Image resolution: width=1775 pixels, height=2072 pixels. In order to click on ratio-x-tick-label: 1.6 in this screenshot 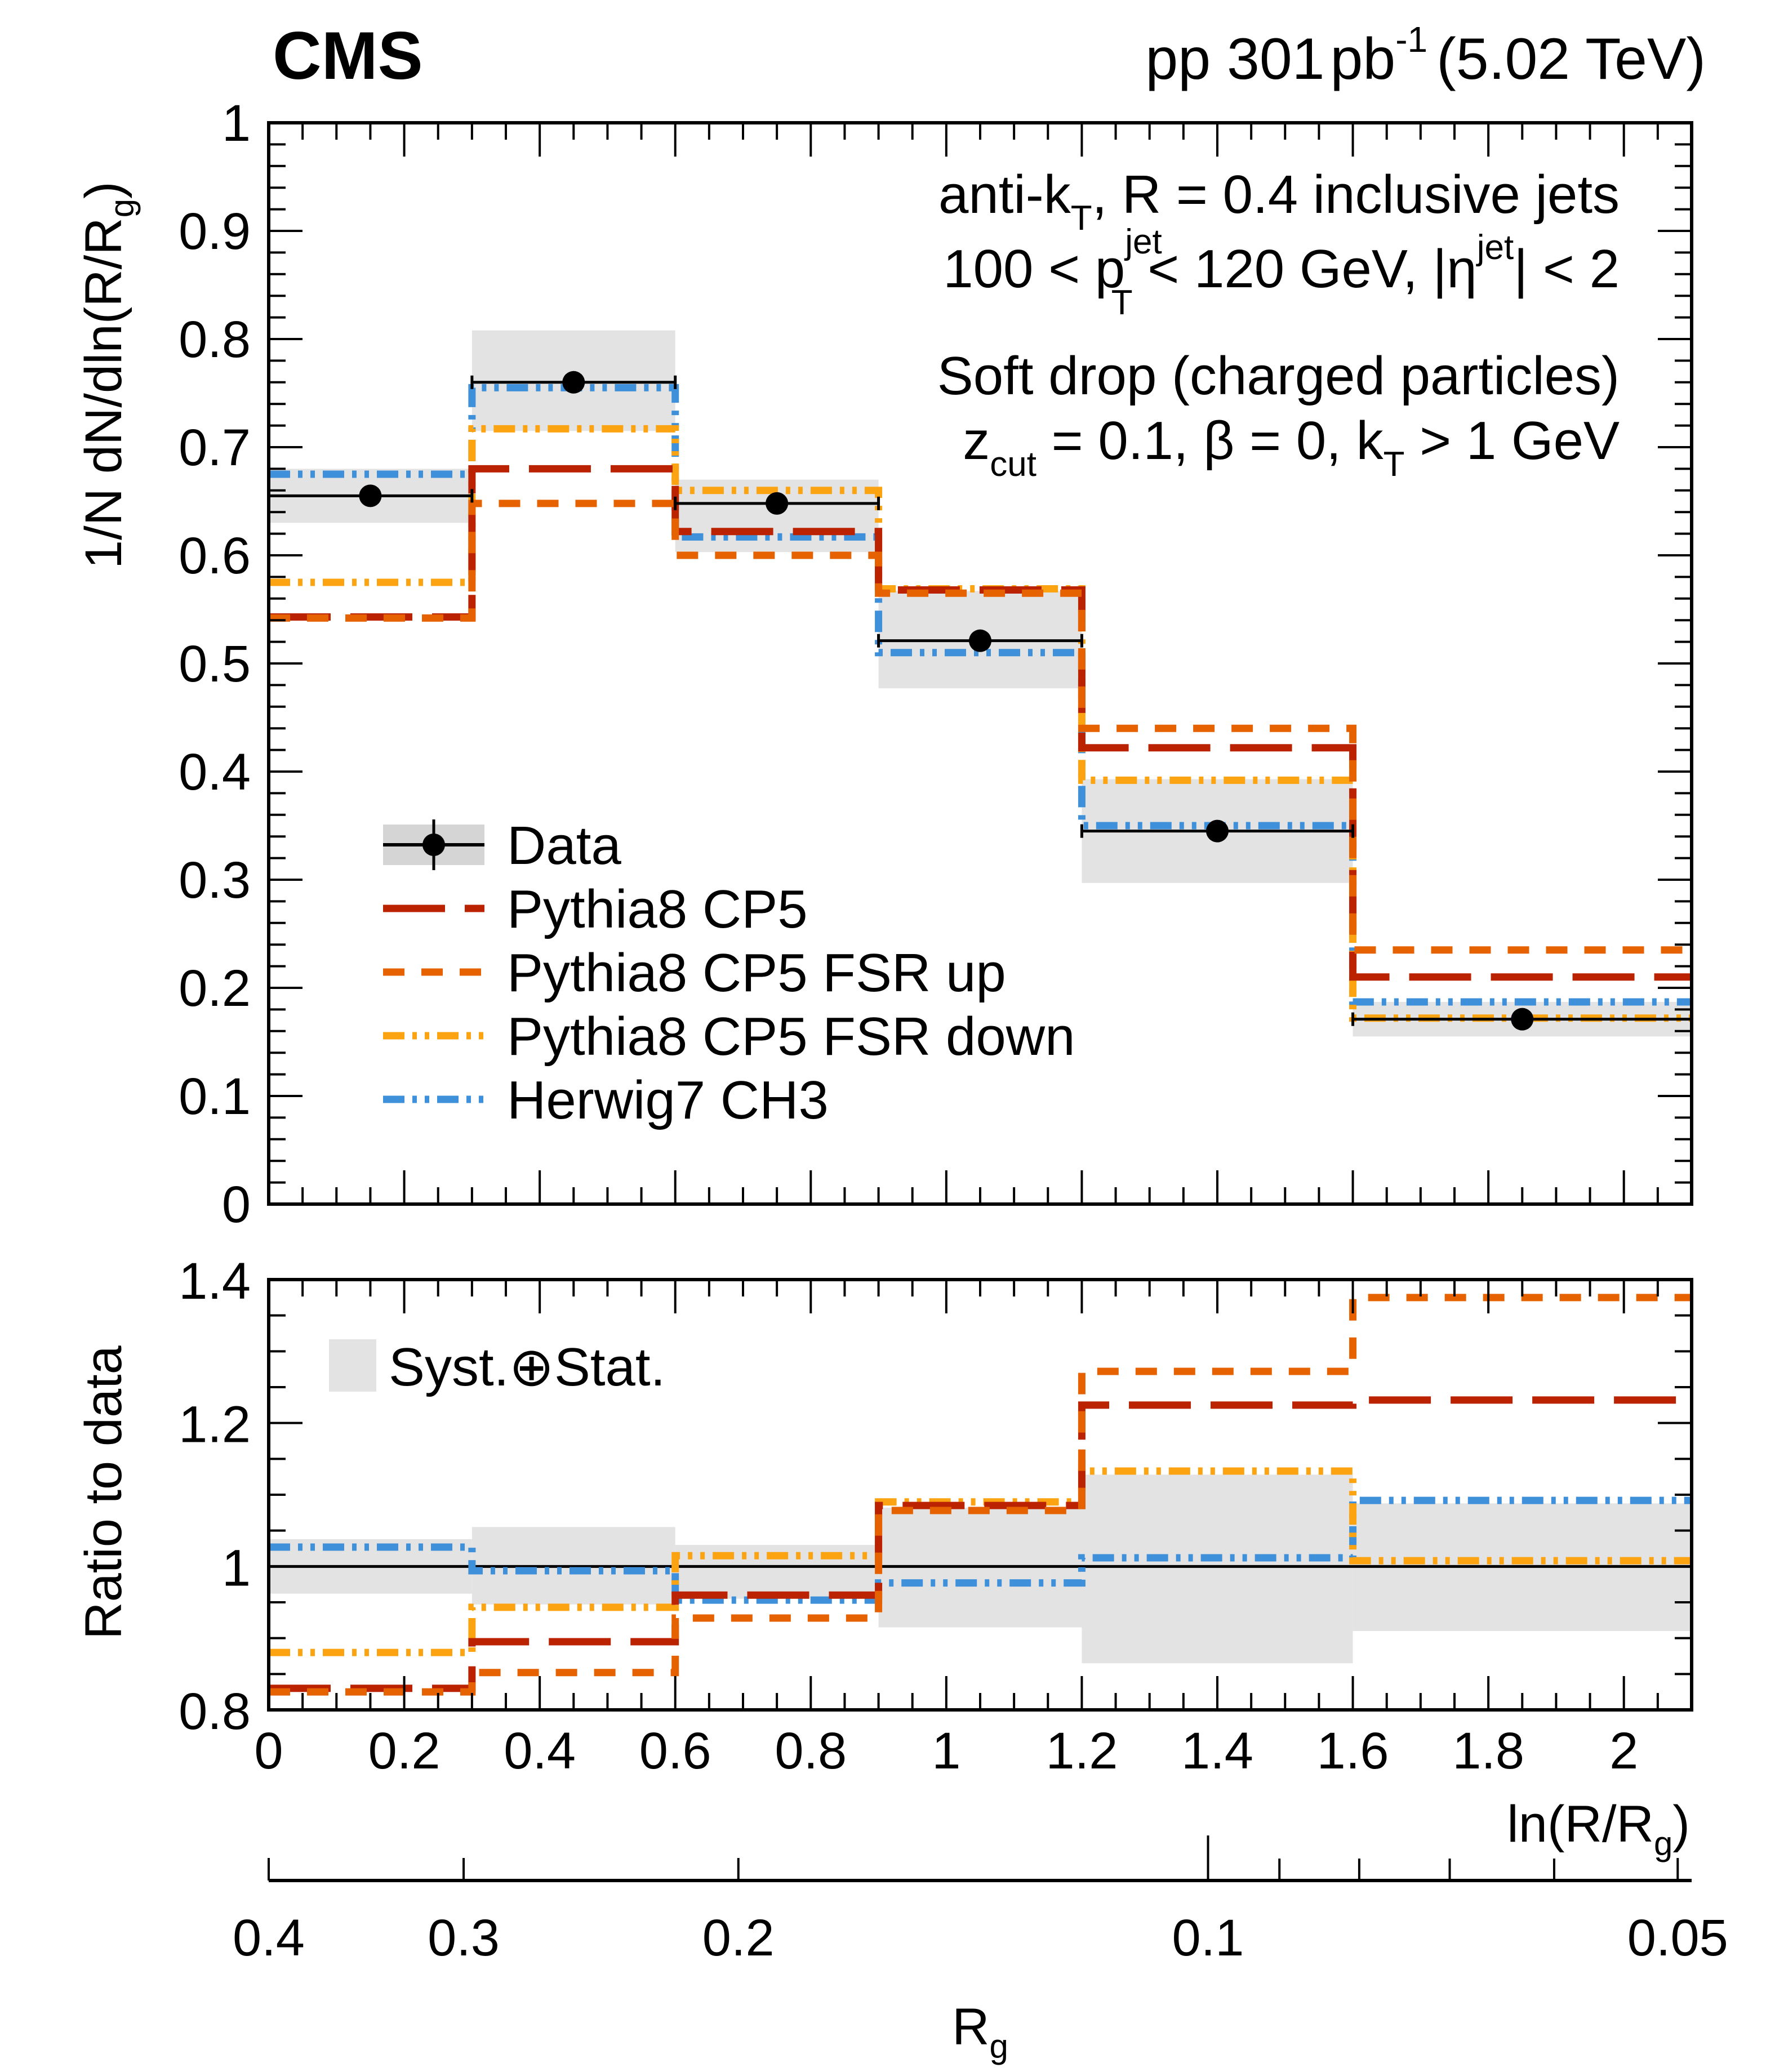, I will do `click(1353, 1751)`.